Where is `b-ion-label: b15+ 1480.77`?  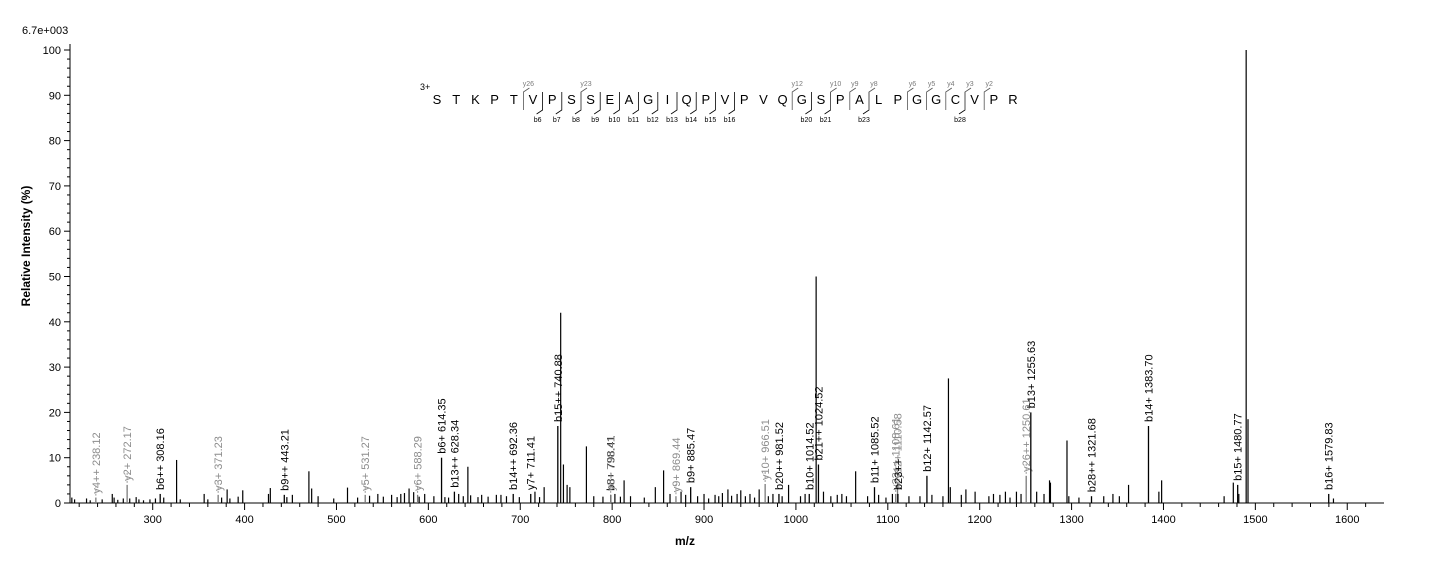 b-ion-label: b15+ 1480.77 is located at coordinates (1239, 447).